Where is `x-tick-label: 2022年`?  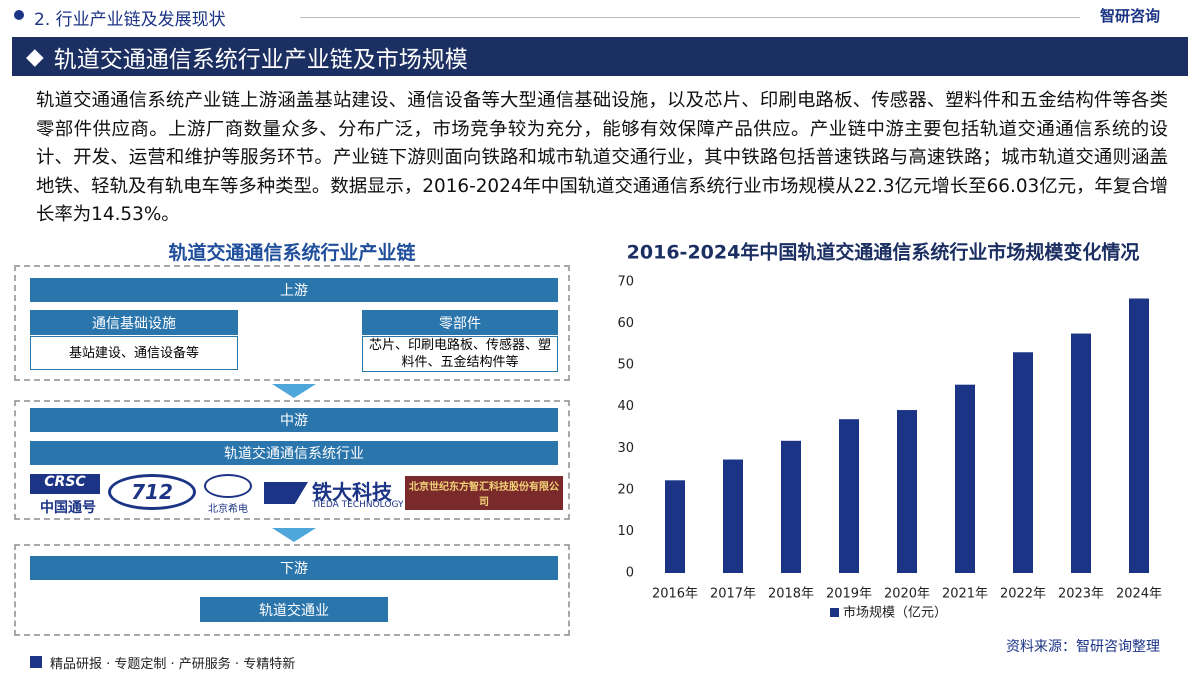 x-tick-label: 2022年 is located at coordinates (1023, 594).